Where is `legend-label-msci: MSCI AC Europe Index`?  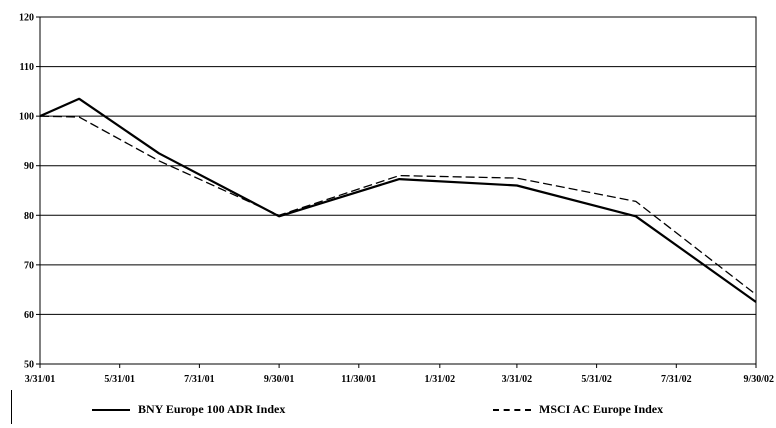
legend-label-msci: MSCI AC Europe Index is located at coordinates (601, 409).